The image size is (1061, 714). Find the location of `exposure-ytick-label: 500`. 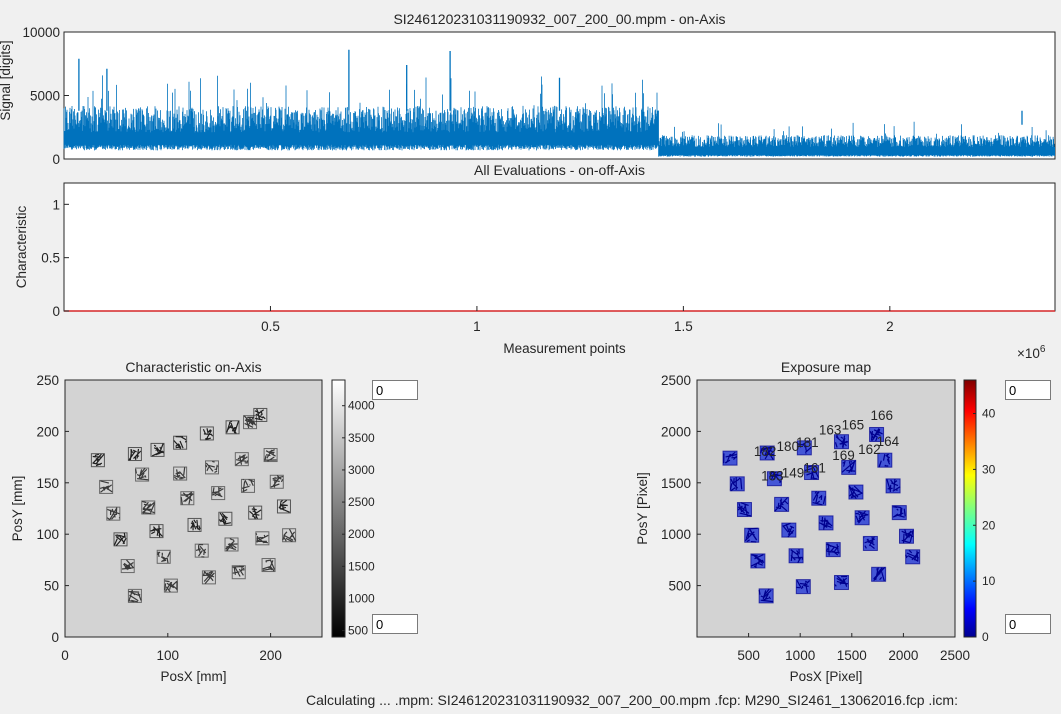

exposure-ytick-label: 500 is located at coordinates (679, 586).